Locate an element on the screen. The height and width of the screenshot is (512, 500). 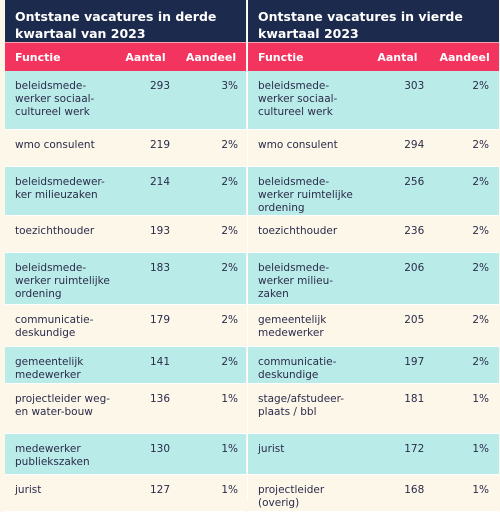
cell-functie: beleidsmedewer-ker milieuzaken is located at coordinates (60, 188).